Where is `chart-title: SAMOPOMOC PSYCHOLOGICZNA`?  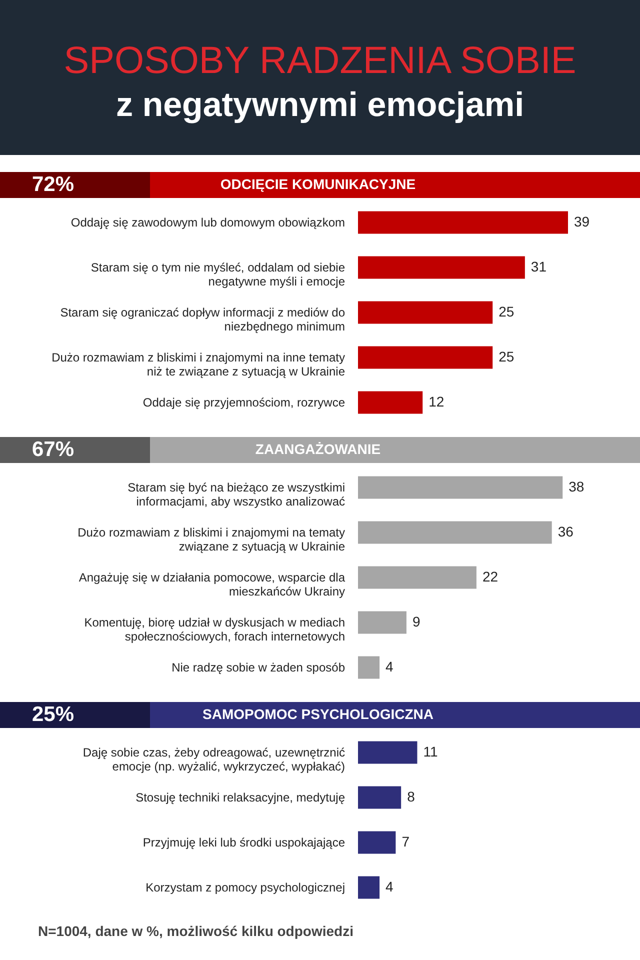 chart-title: SAMOPOMOC PSYCHOLOGICZNA is located at coordinates (318, 714).